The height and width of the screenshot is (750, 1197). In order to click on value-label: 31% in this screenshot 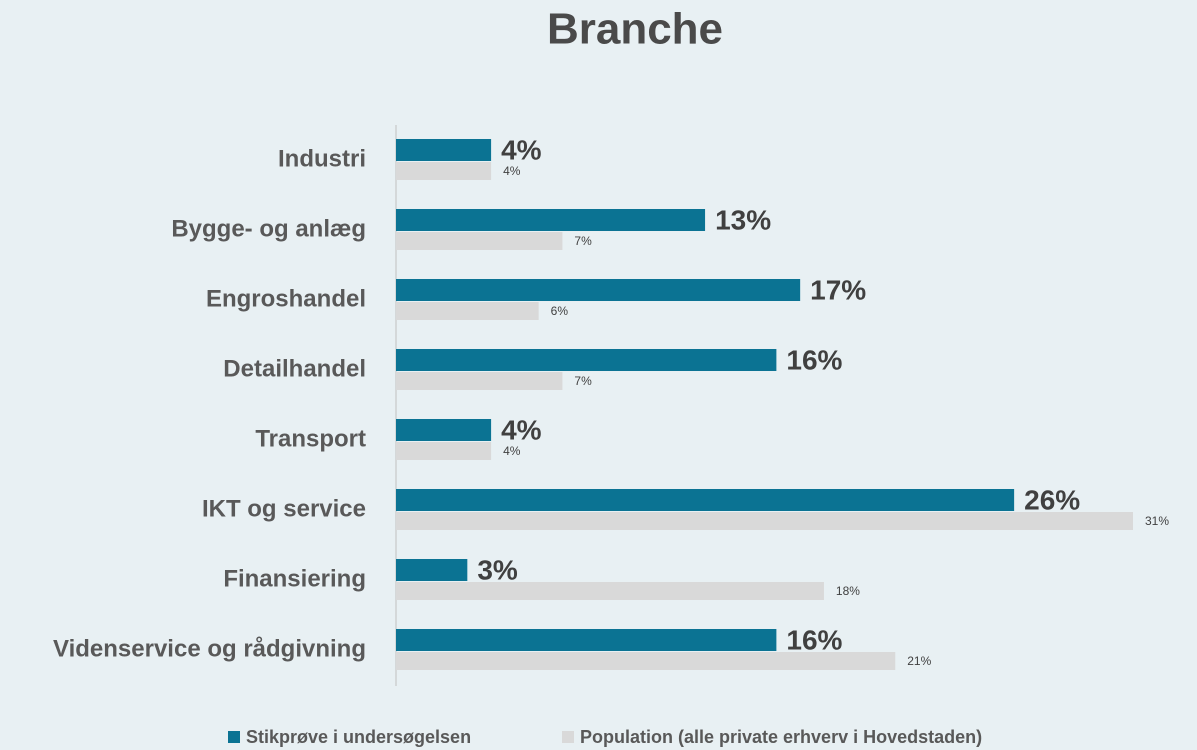, I will do `click(1157, 521)`.